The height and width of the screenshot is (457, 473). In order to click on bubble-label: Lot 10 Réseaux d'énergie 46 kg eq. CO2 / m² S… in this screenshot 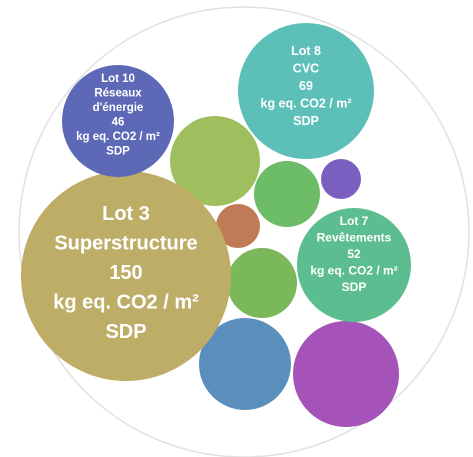, I will do `click(118, 115)`.